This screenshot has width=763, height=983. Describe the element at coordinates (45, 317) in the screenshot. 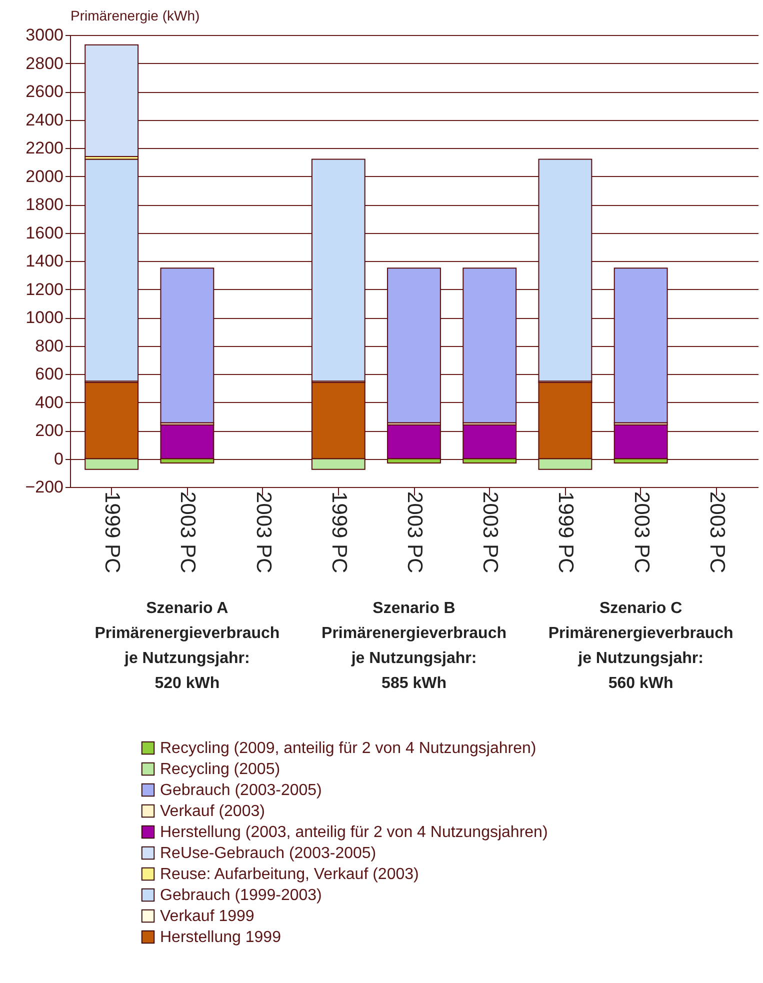

I see `y-tick-label: 1000` at that location.